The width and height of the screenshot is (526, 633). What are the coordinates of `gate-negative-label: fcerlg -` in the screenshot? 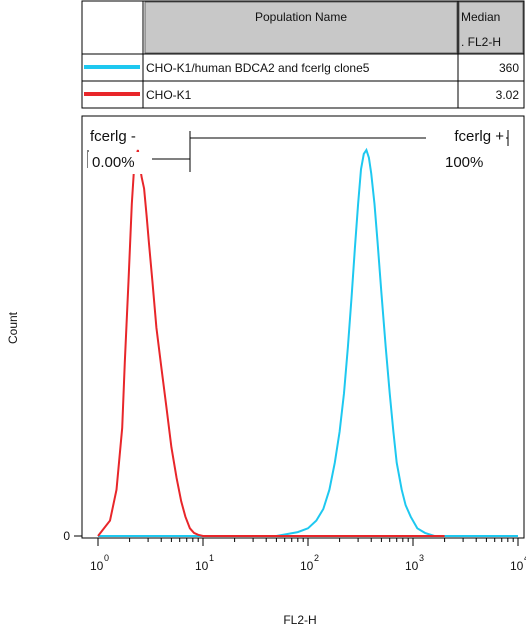 It's located at (113, 136).